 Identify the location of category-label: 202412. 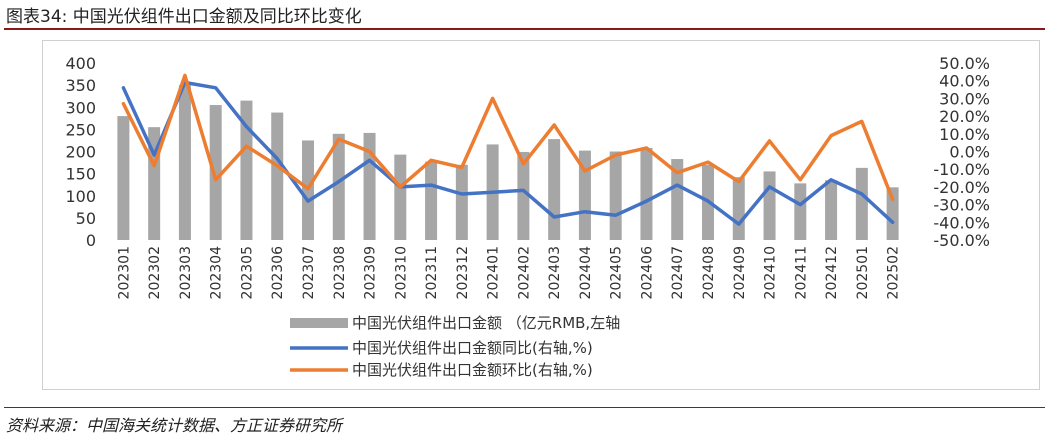
(832, 272).